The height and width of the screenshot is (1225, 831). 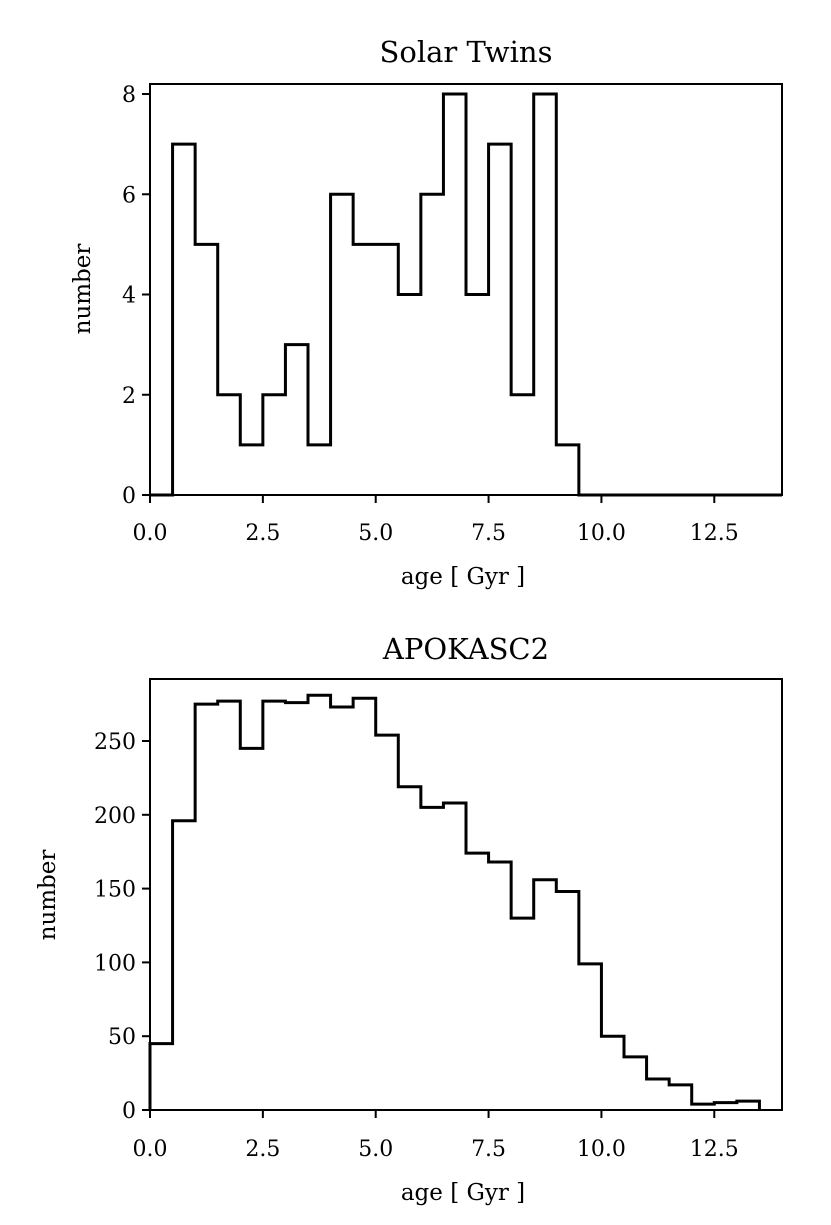 What do you see at coordinates (129, 396) in the screenshot?
I see `y-tick-label: 2` at bounding box center [129, 396].